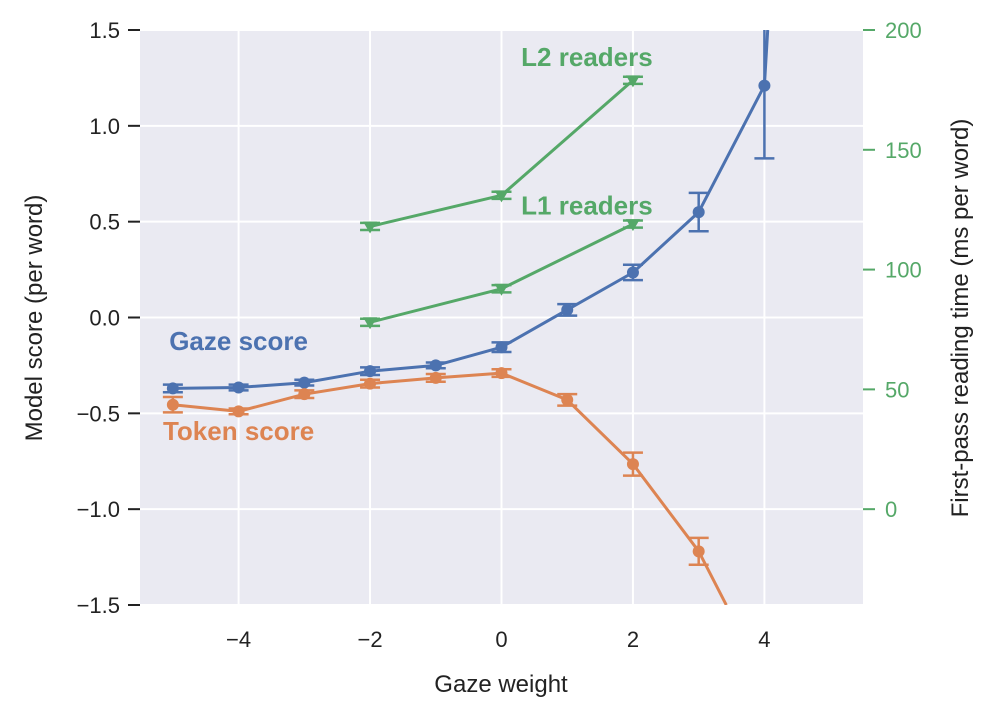 The width and height of the screenshot is (996, 718). What do you see at coordinates (587, 205) in the screenshot?
I see `l1-readers-label: L1 readers` at bounding box center [587, 205].